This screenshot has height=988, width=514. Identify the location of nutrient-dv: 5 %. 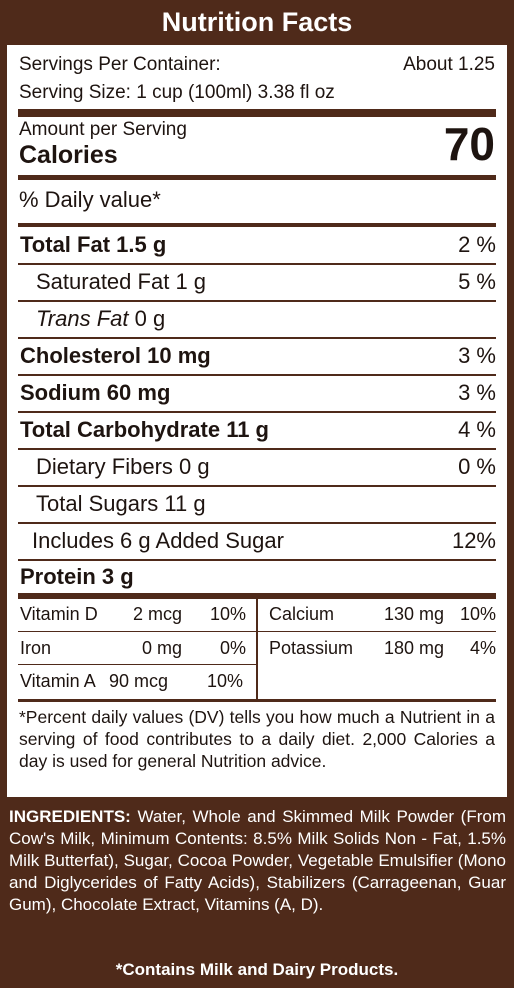
(477, 281).